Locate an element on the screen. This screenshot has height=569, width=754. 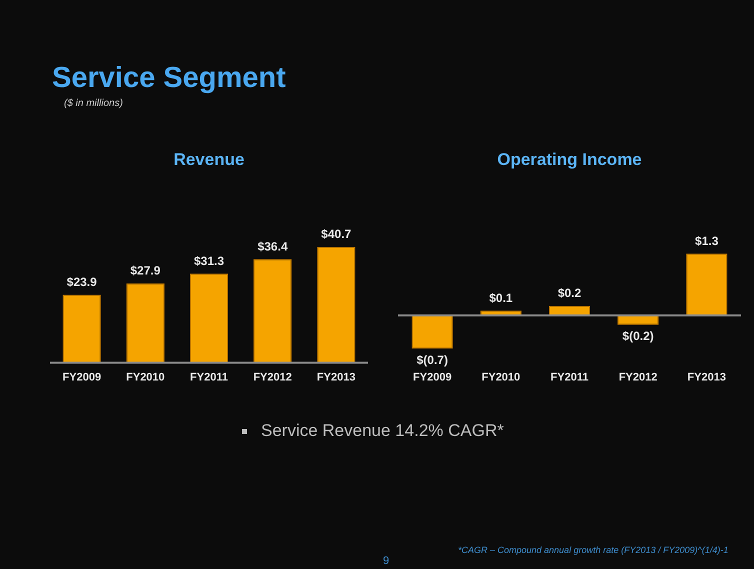
data-label: $(0.2) is located at coordinates (638, 336).